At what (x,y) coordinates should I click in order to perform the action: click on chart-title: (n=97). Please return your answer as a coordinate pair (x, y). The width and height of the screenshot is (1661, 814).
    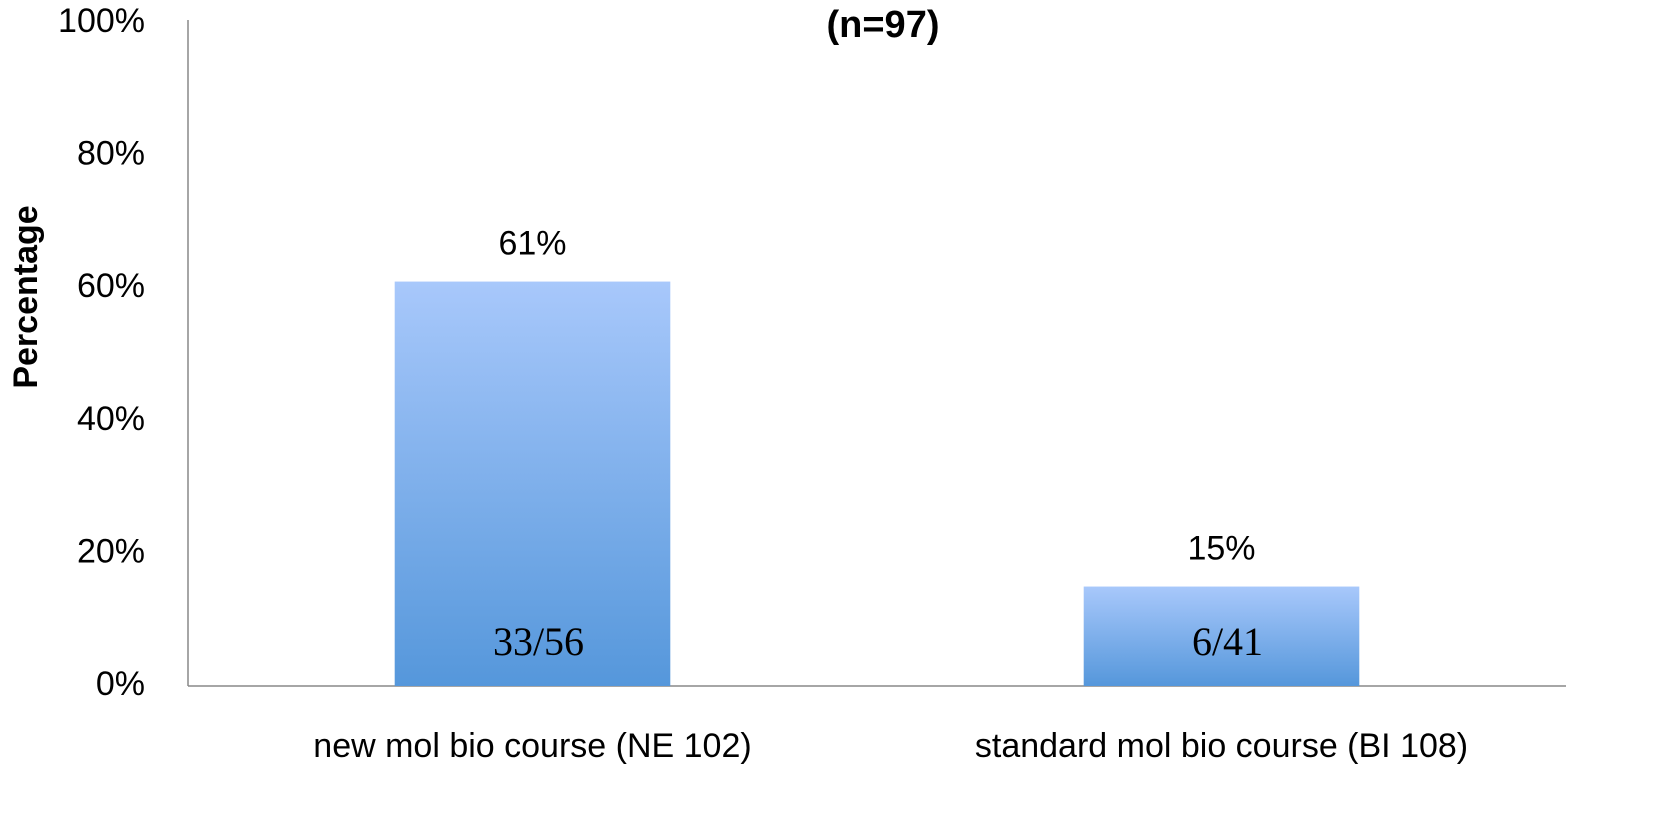
    Looking at the image, I should click on (883, 25).